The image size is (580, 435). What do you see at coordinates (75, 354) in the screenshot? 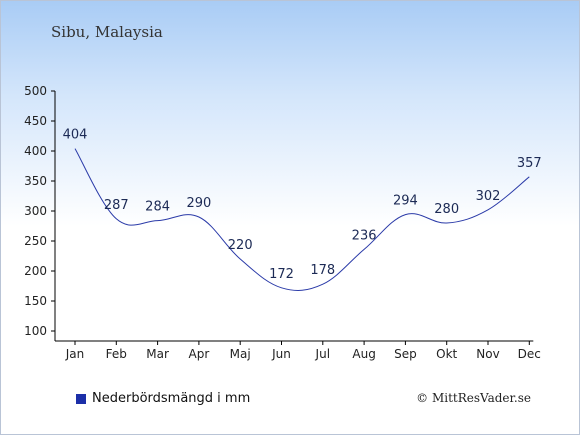
I see `x-tick-label: Jan` at bounding box center [75, 354].